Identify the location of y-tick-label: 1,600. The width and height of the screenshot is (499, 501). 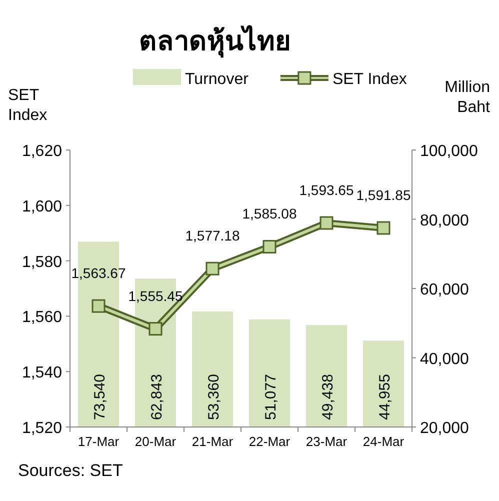
(42, 207).